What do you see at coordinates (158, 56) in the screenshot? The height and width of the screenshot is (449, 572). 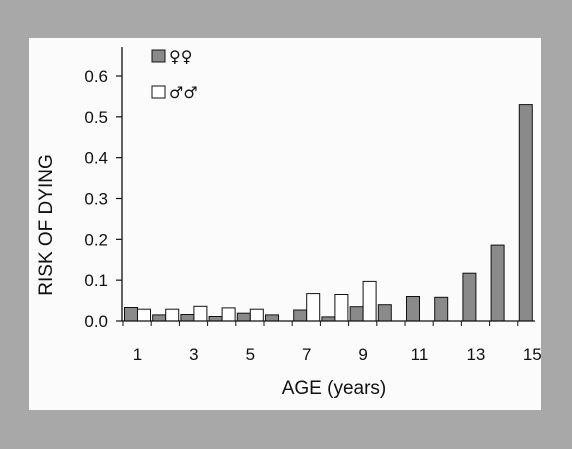 I see `legend-swatch-females` at bounding box center [158, 56].